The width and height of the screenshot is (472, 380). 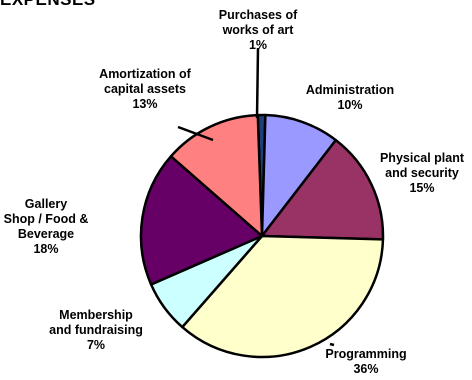 I want to click on chart-title: EXPENSES, so click(x=48, y=5).